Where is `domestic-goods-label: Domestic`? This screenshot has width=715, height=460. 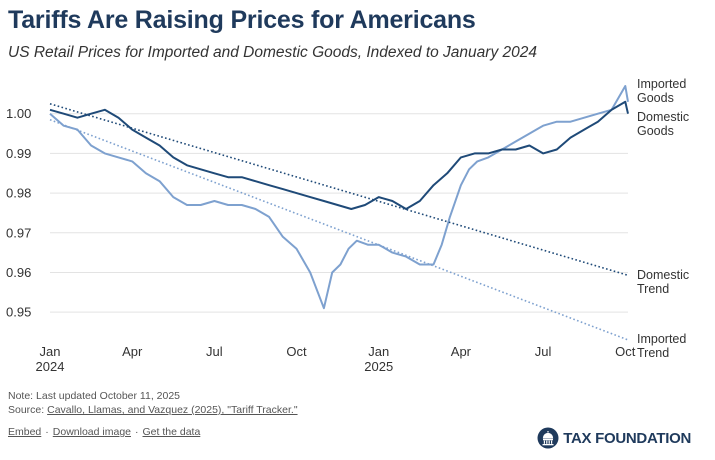
domestic-goods-label: Domestic is located at coordinates (663, 117).